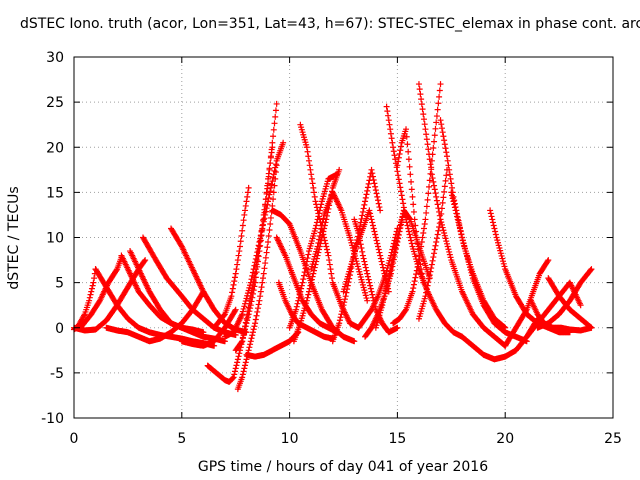 Image resolution: width=640 pixels, height=480 pixels. Describe the element at coordinates (55, 193) in the screenshot. I see `y-tick-label: 15` at that location.